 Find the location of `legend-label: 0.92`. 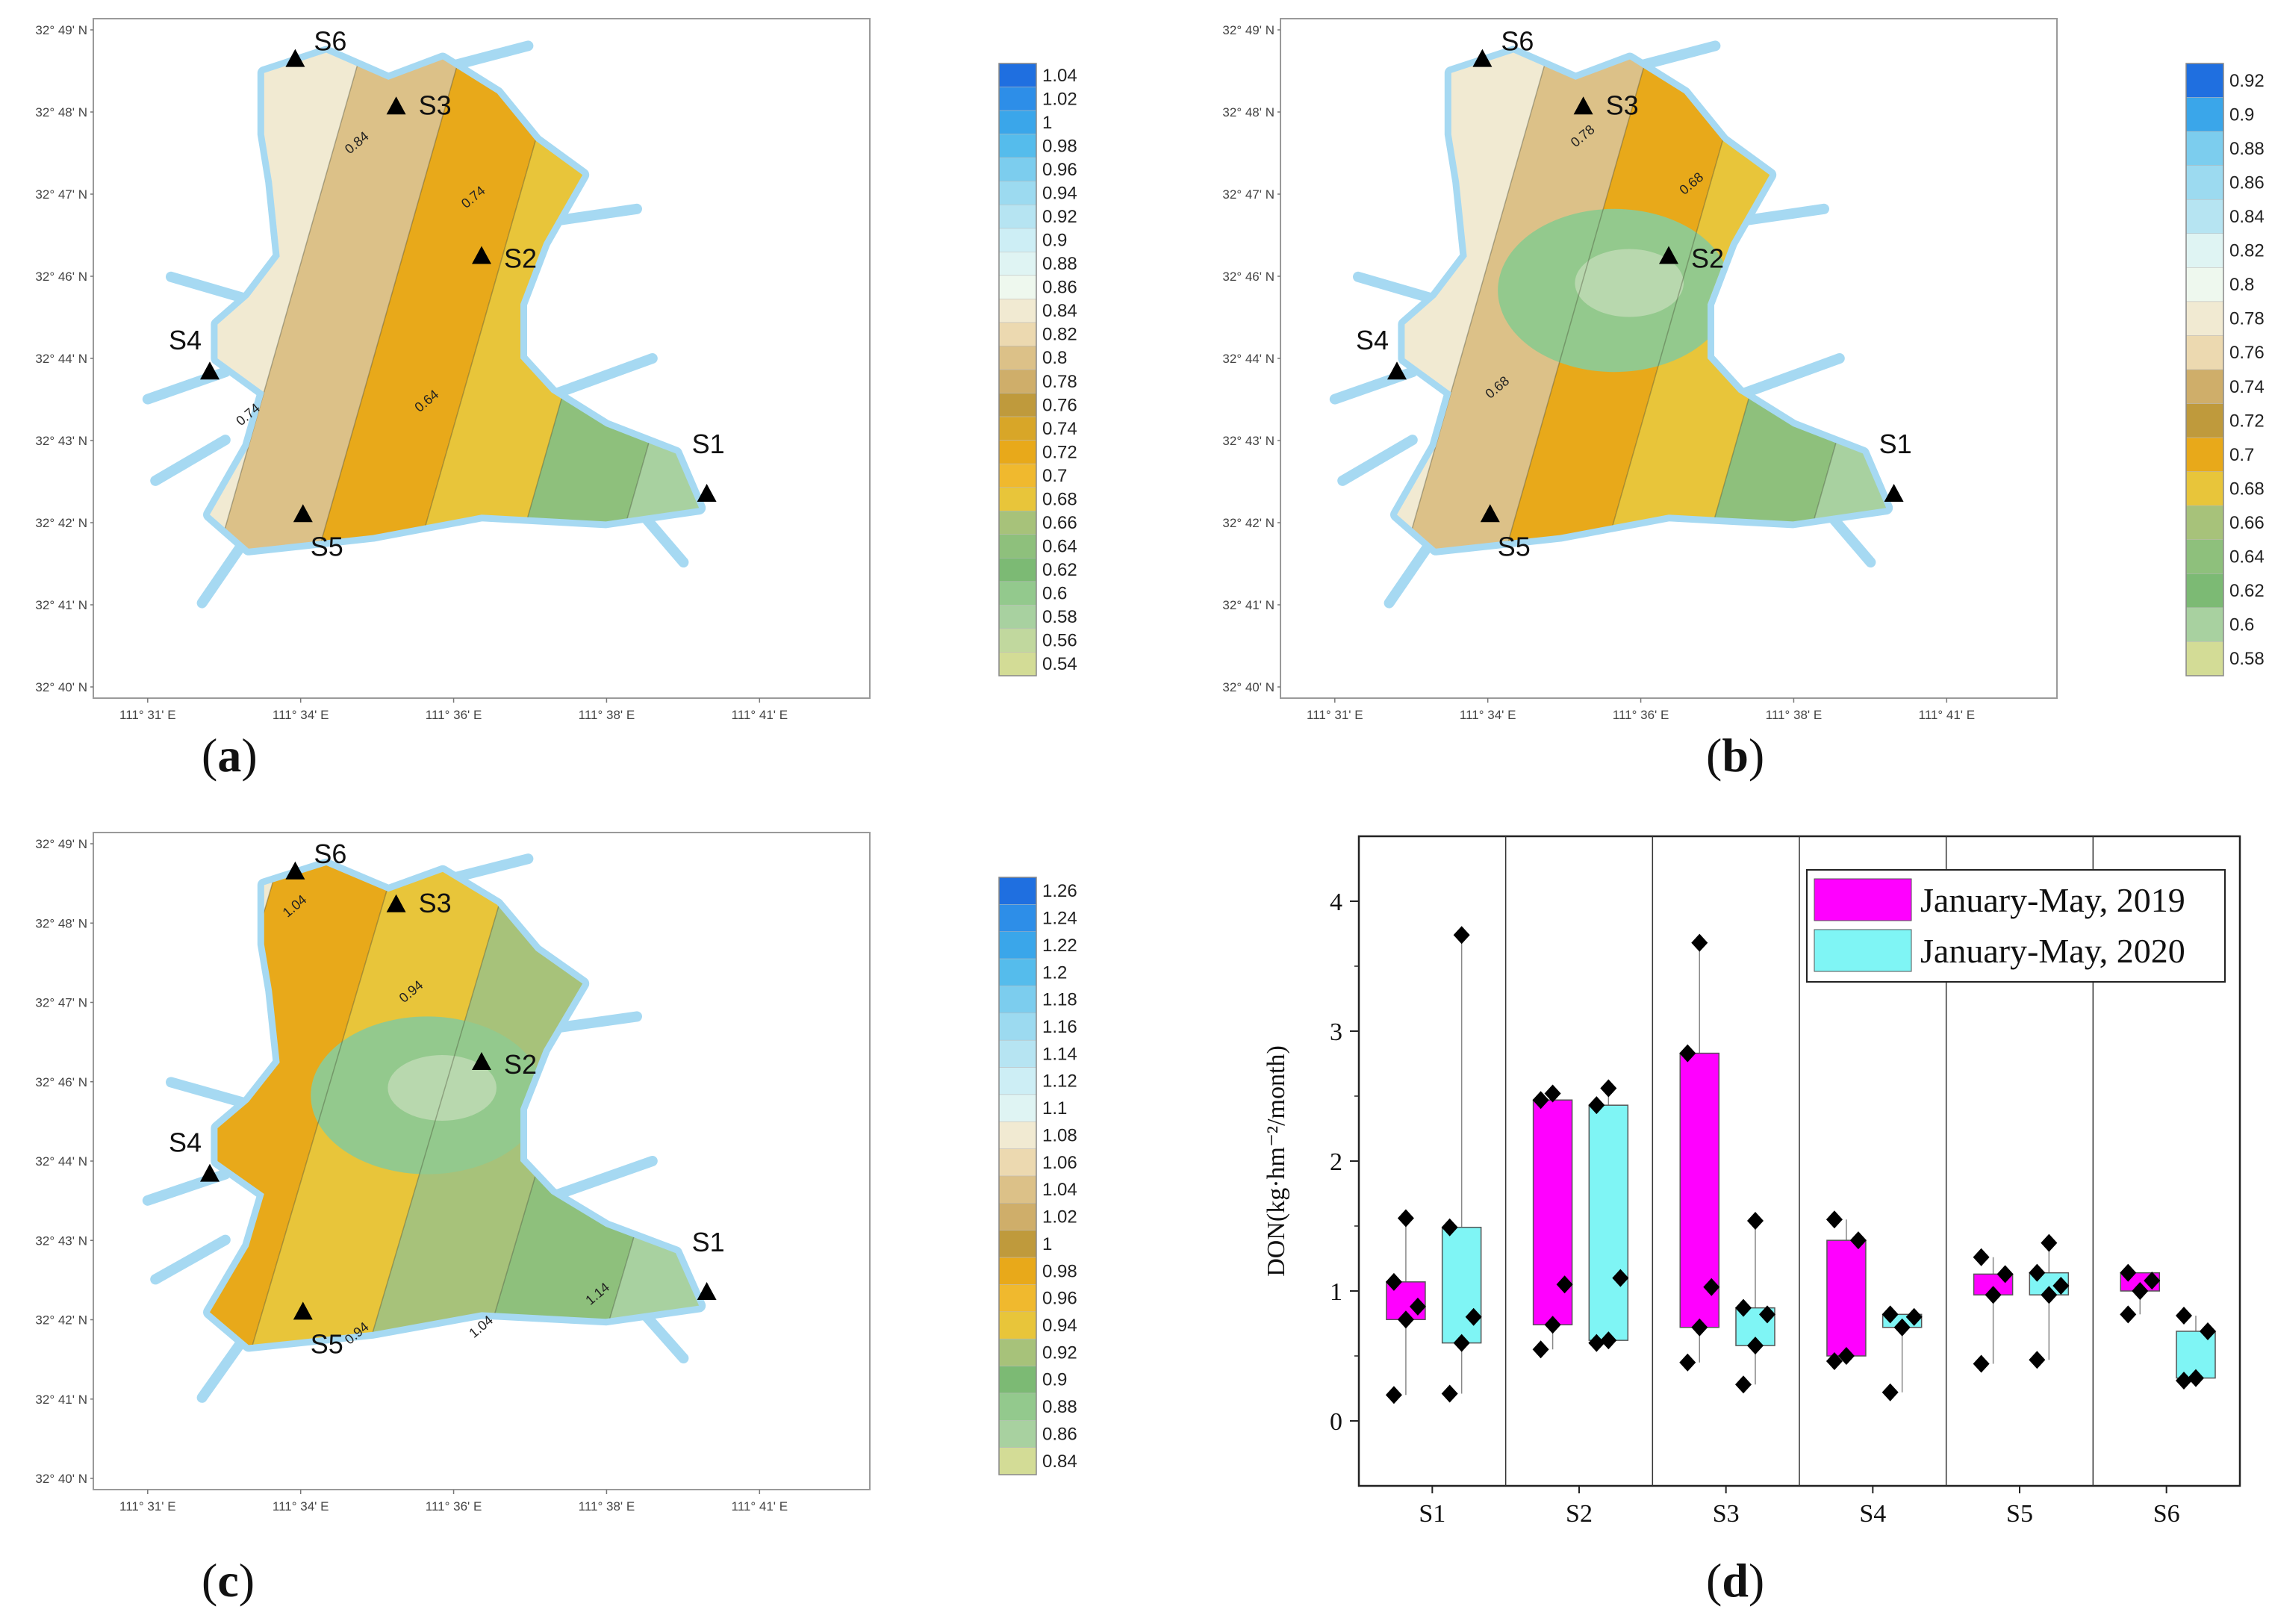

legend-label: 0.92 is located at coordinates (1059, 1353).